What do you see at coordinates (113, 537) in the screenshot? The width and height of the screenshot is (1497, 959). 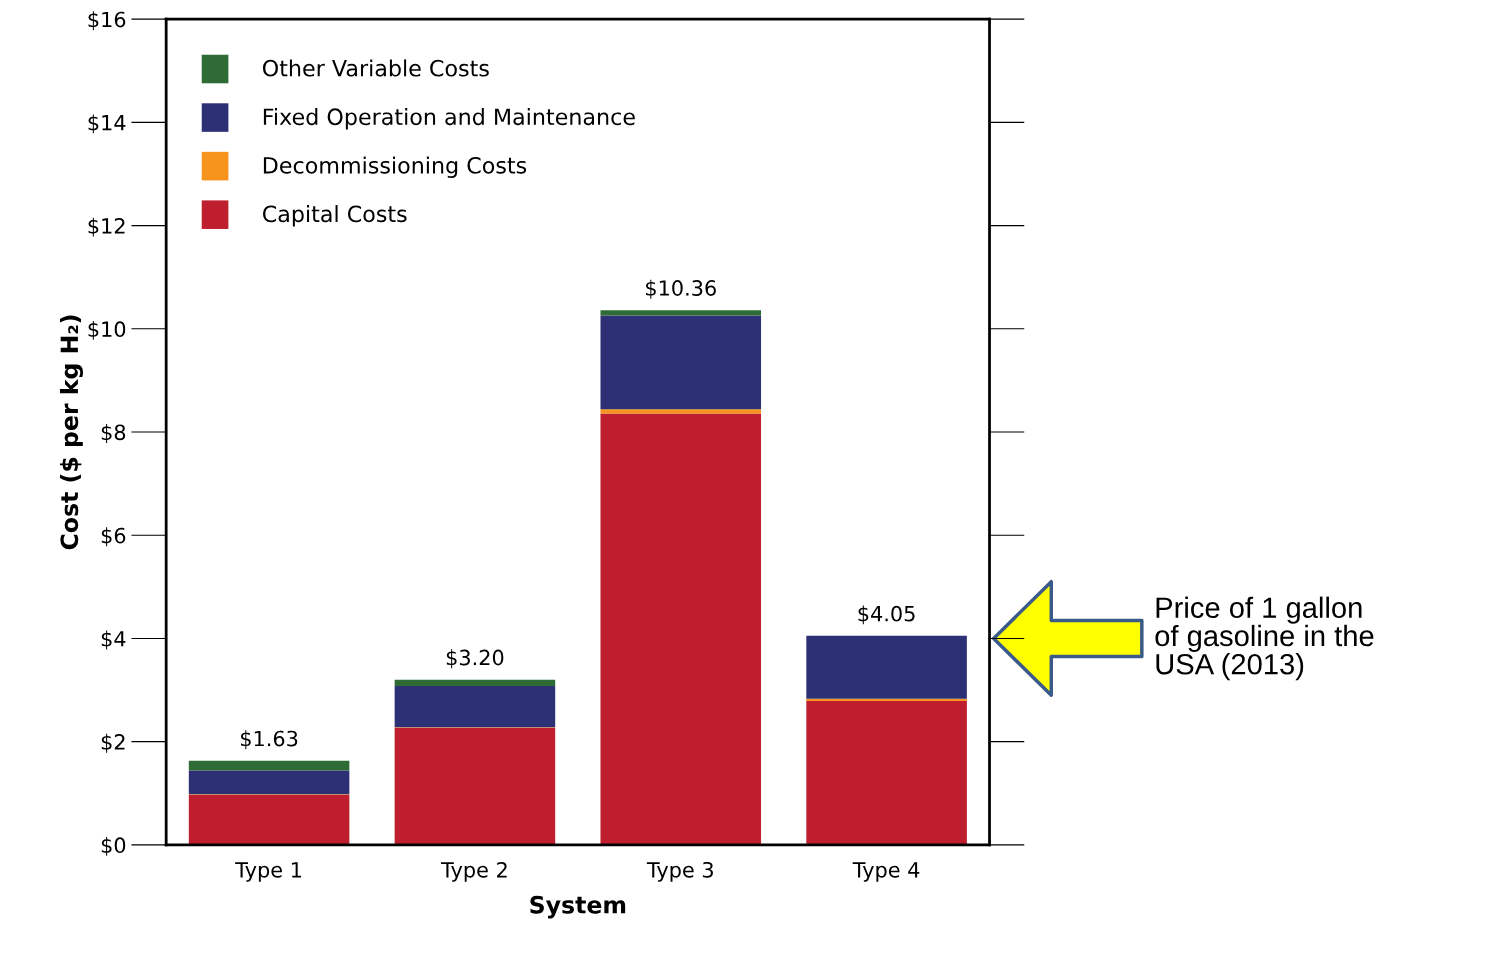 I see `y-tick-label: $6` at bounding box center [113, 537].